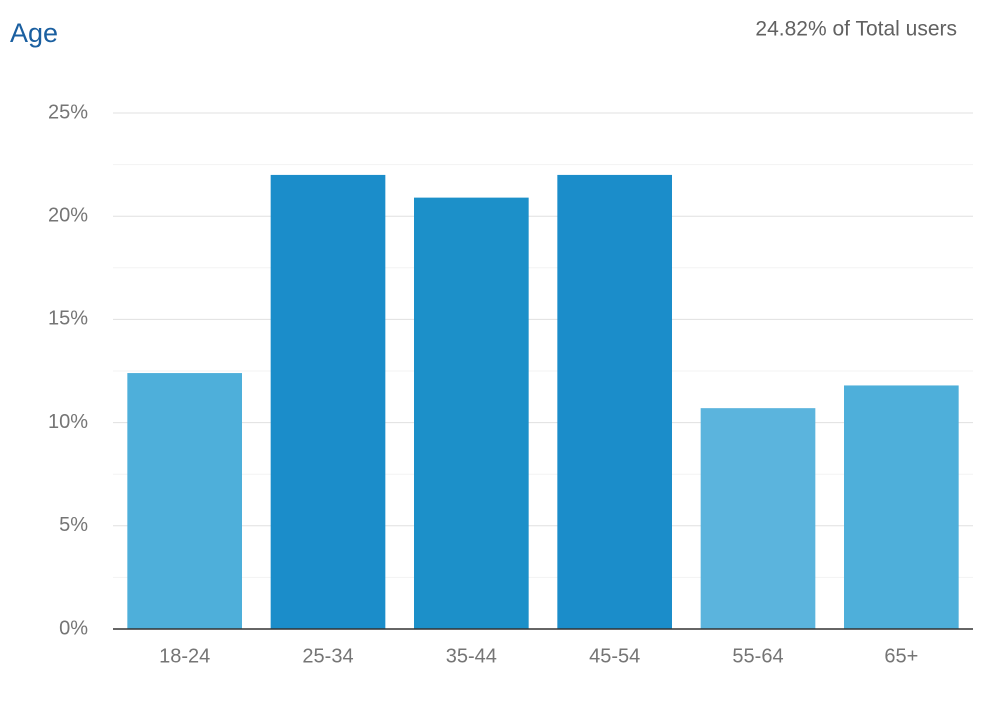 The width and height of the screenshot is (990, 702). Describe the element at coordinates (68, 422) in the screenshot. I see `y-tick-label: 10%` at that location.